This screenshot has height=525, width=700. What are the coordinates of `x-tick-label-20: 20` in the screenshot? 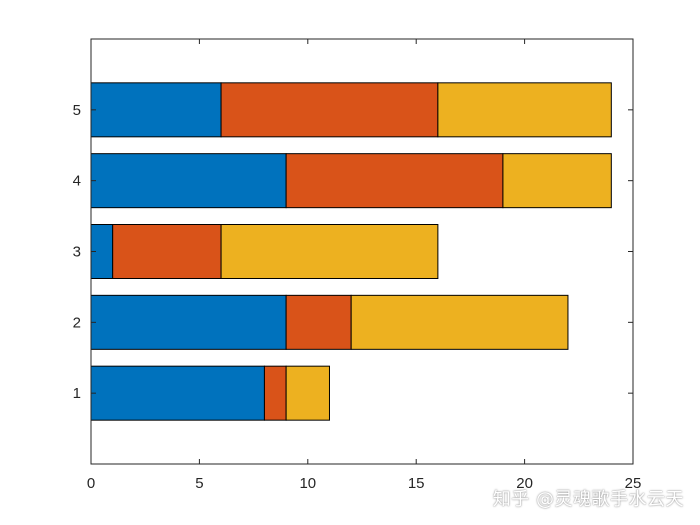 It's located at (524, 483).